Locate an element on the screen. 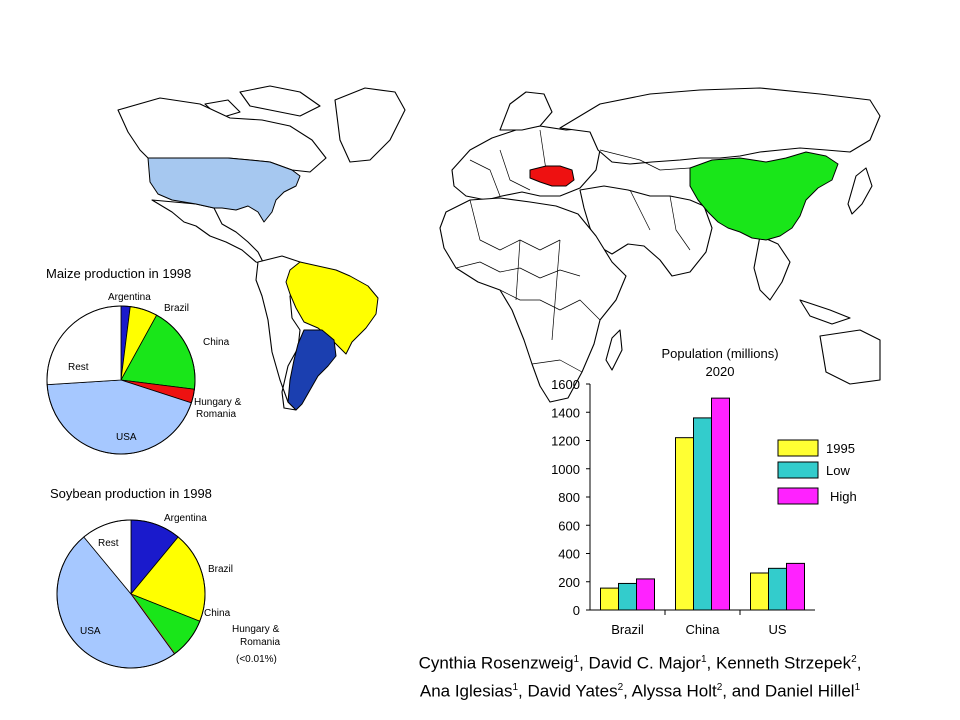 Image resolution: width=960 pixels, height=720 pixels. map-brazil is located at coordinates (332, 308).